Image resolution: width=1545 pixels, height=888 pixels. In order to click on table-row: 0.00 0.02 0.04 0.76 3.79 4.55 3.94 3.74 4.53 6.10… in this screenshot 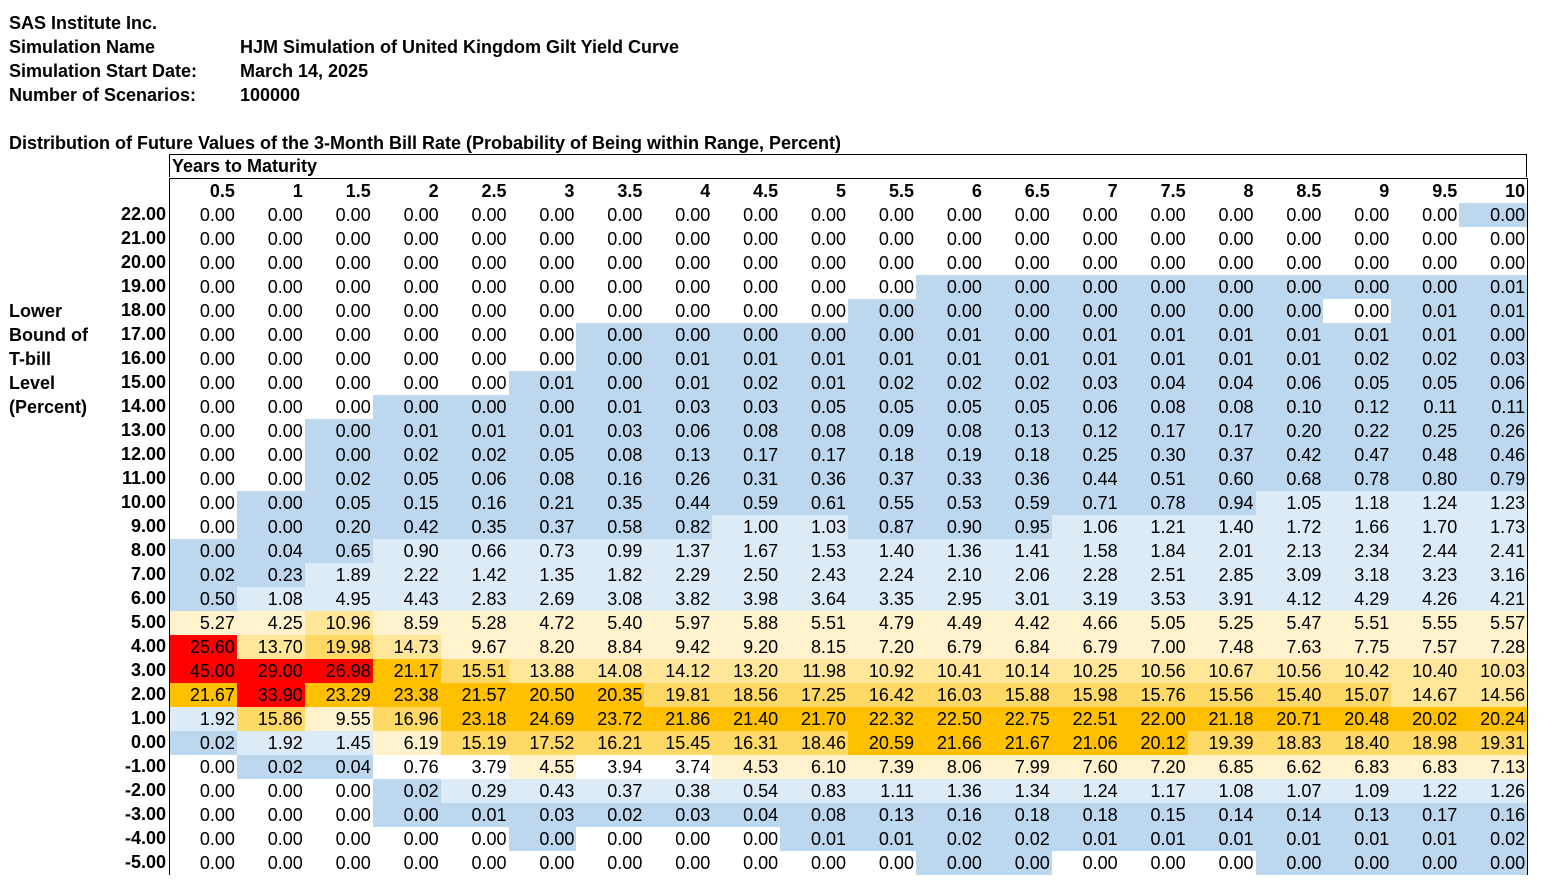, I will do `click(849, 767)`.